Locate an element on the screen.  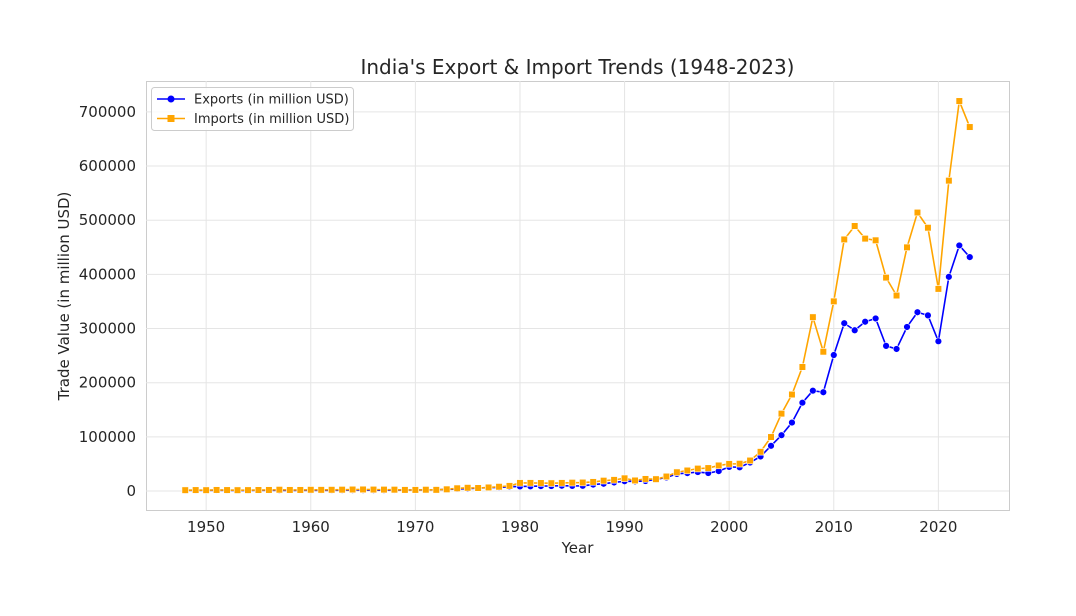
y-tick-label: 500000 is located at coordinates (107, 220).